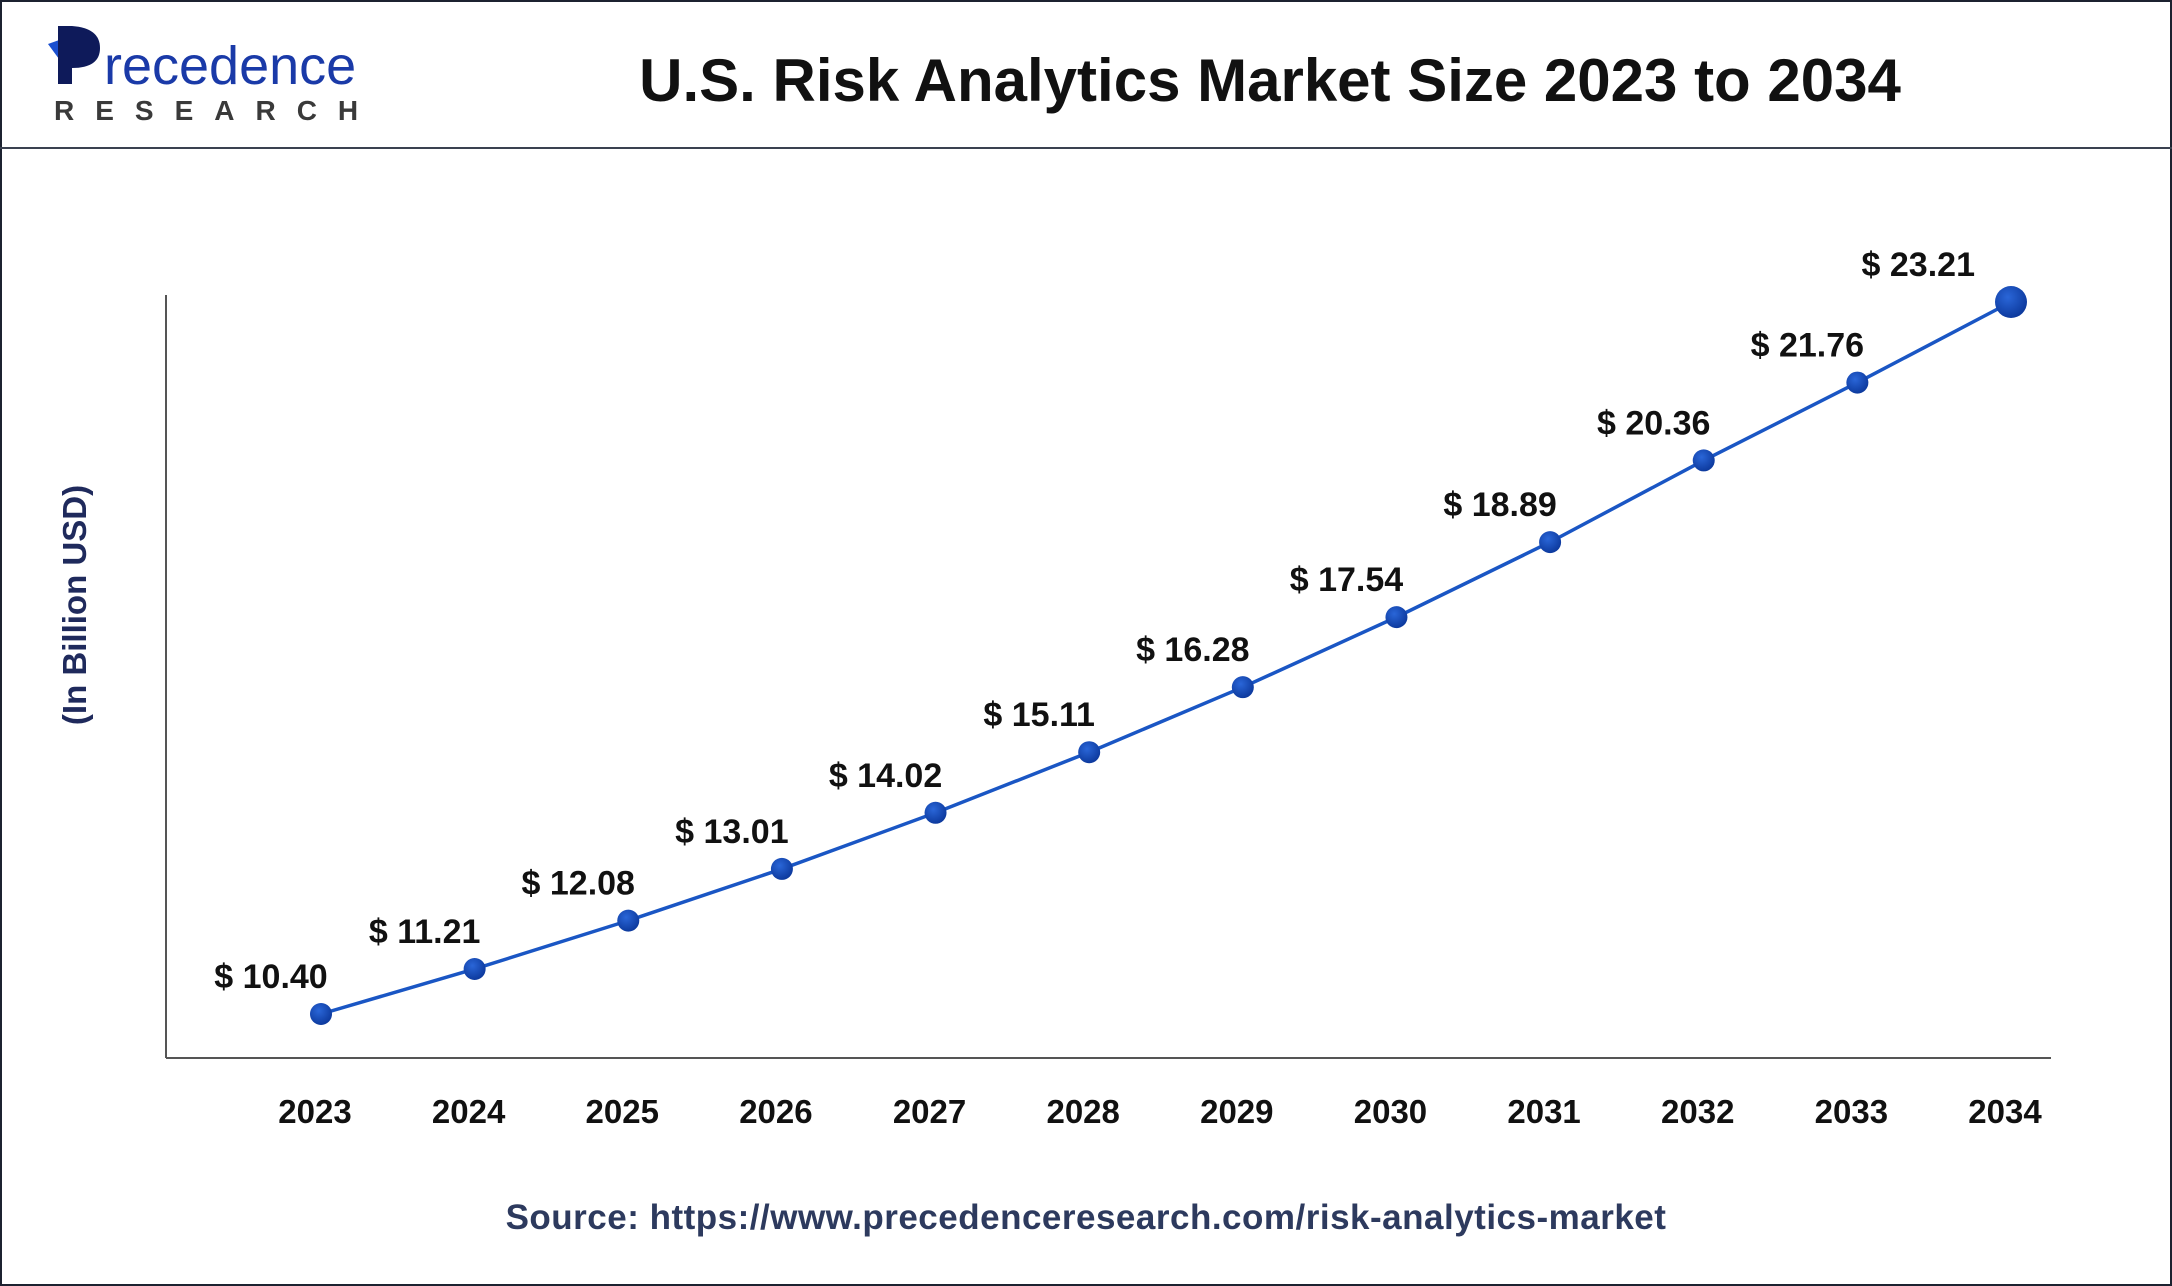 The height and width of the screenshot is (1286, 2172). I want to click on header-divider, so click(1086, 148).